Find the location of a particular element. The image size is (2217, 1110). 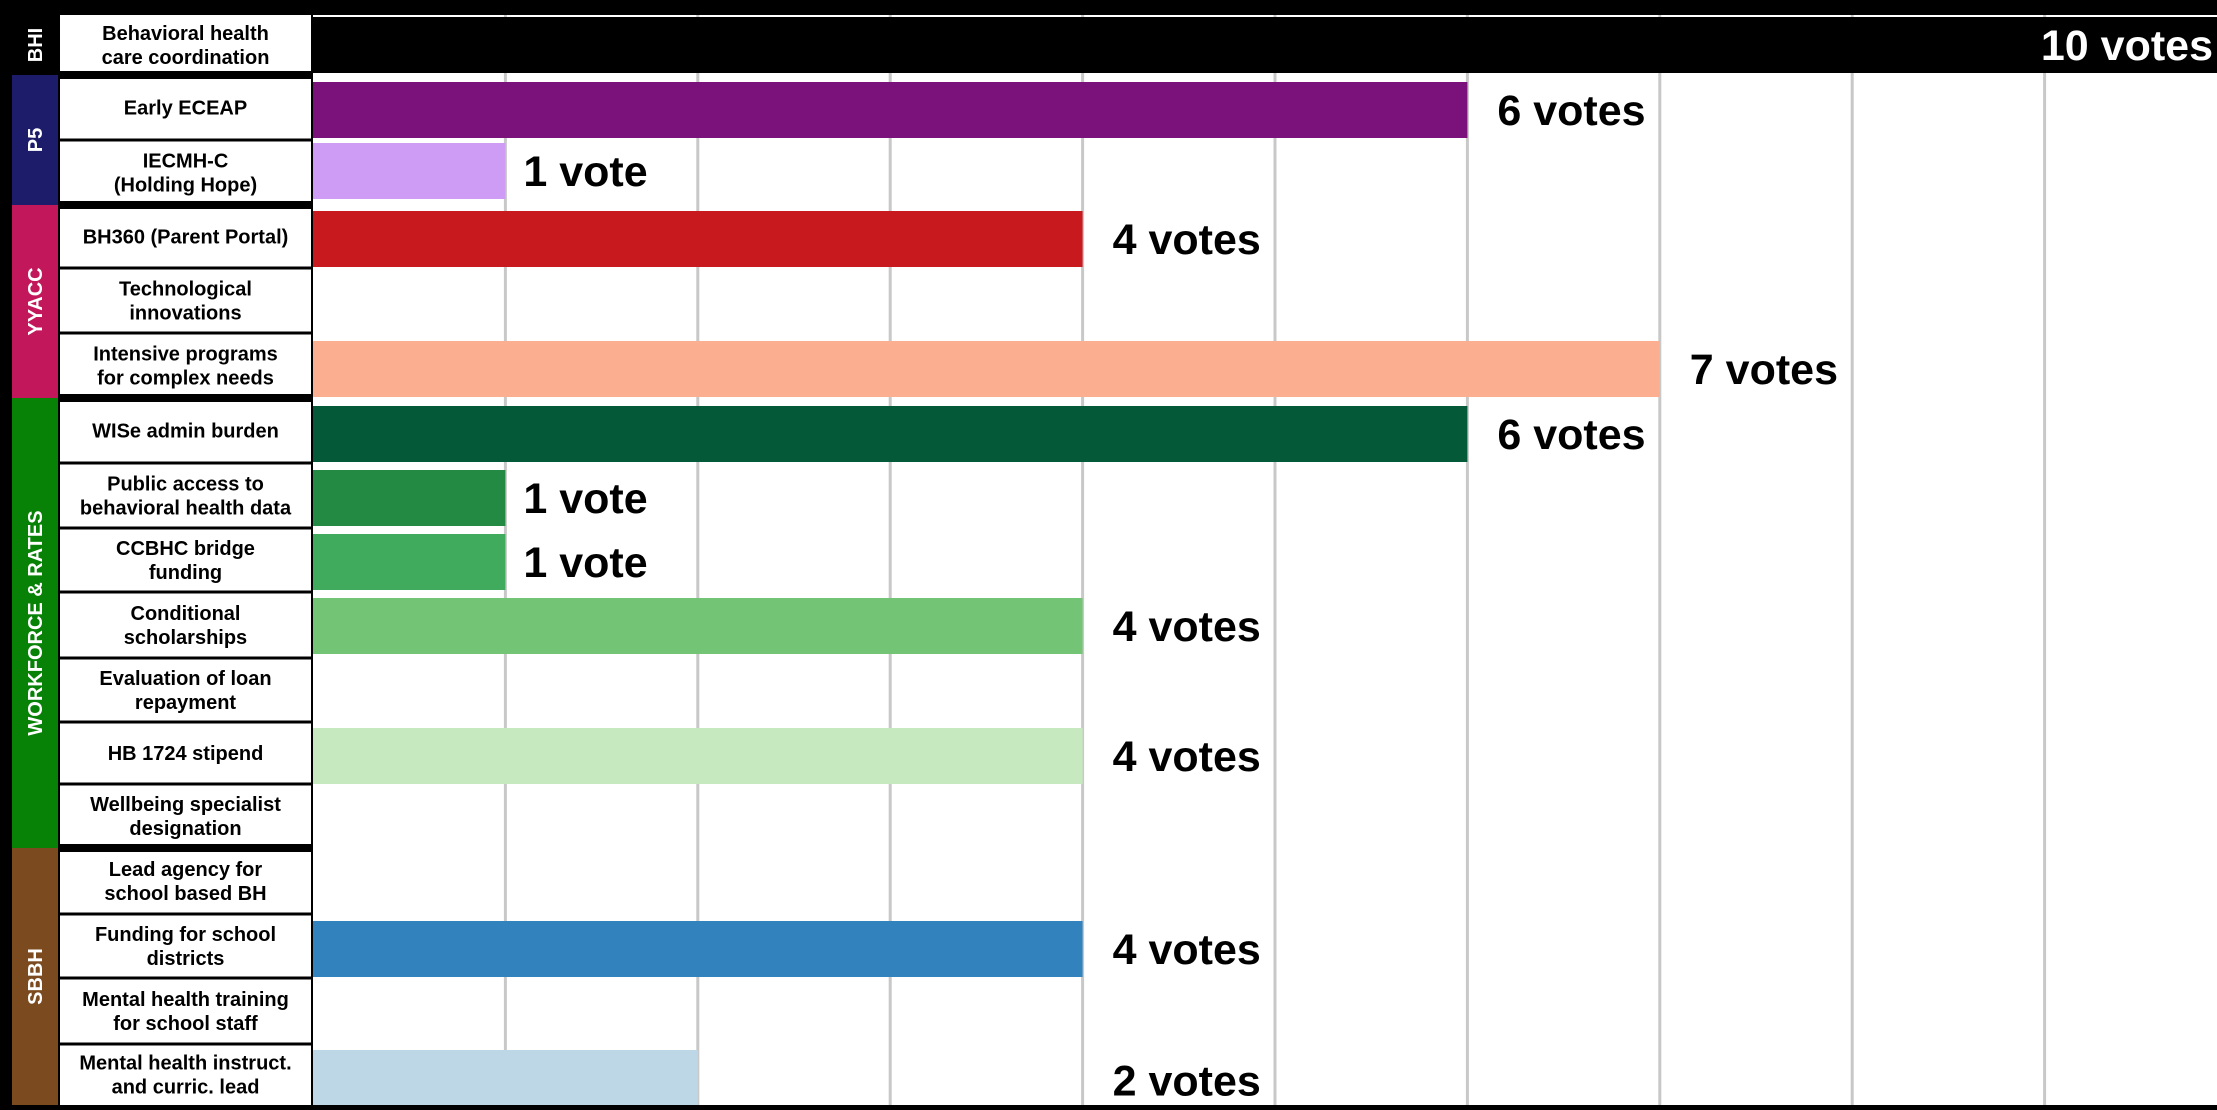

category-label: HB 1724 stipend is located at coordinates (186, 754).